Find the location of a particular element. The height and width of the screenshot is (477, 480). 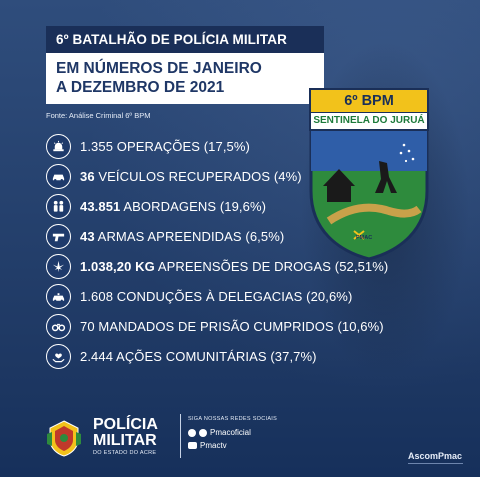

badge-footer-label: PMAC is located at coordinates (364, 238).